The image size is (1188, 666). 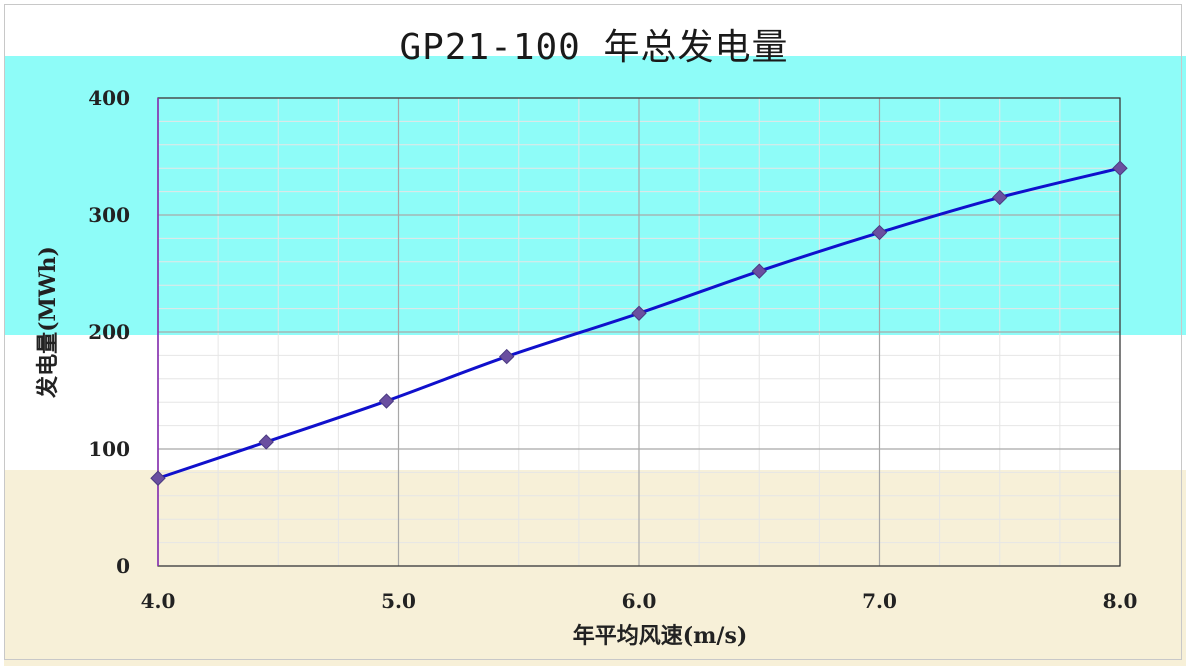 What do you see at coordinates (109, 449) in the screenshot?
I see `y-tick-label: 100` at bounding box center [109, 449].